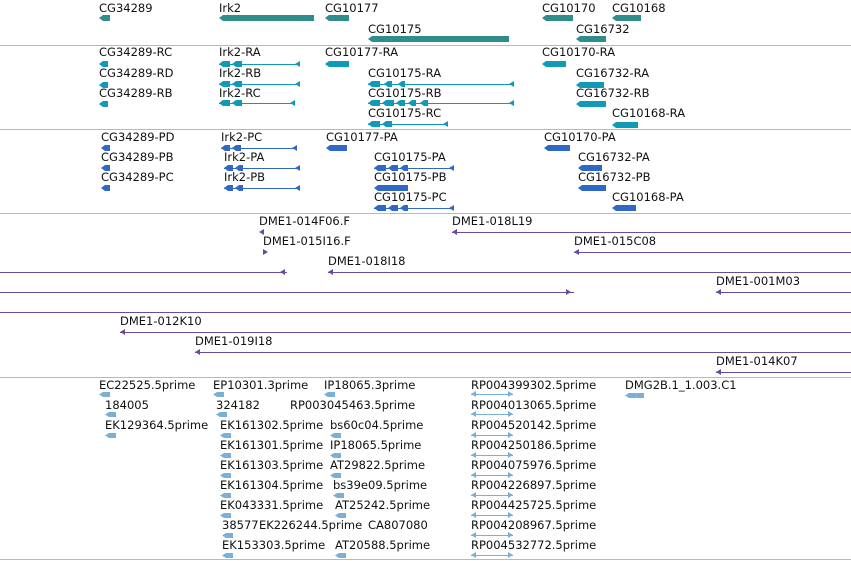 The image size is (851, 561). Describe the element at coordinates (244, 157) in the screenshot. I see `protein-label: Irk2-PA` at that location.